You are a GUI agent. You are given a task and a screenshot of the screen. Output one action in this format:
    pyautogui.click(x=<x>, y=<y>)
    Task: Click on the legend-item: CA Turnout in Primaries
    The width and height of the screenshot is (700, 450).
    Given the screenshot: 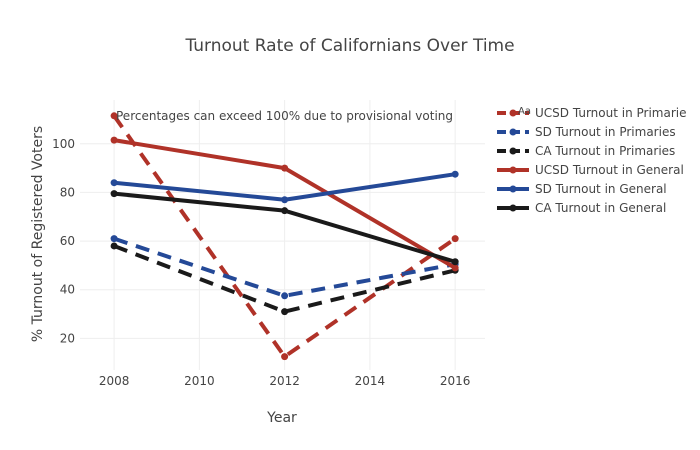 What is the action you would take?
    pyautogui.click(x=586, y=151)
    